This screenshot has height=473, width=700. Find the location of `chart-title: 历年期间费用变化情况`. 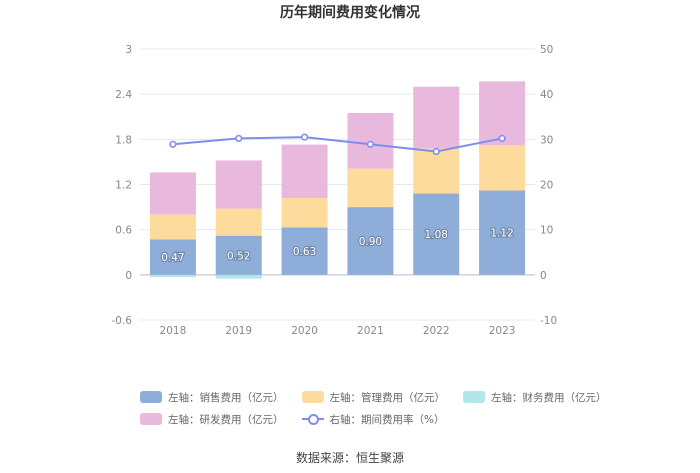

chart-title: 历年期间费用变化情况 is located at coordinates (350, 12).